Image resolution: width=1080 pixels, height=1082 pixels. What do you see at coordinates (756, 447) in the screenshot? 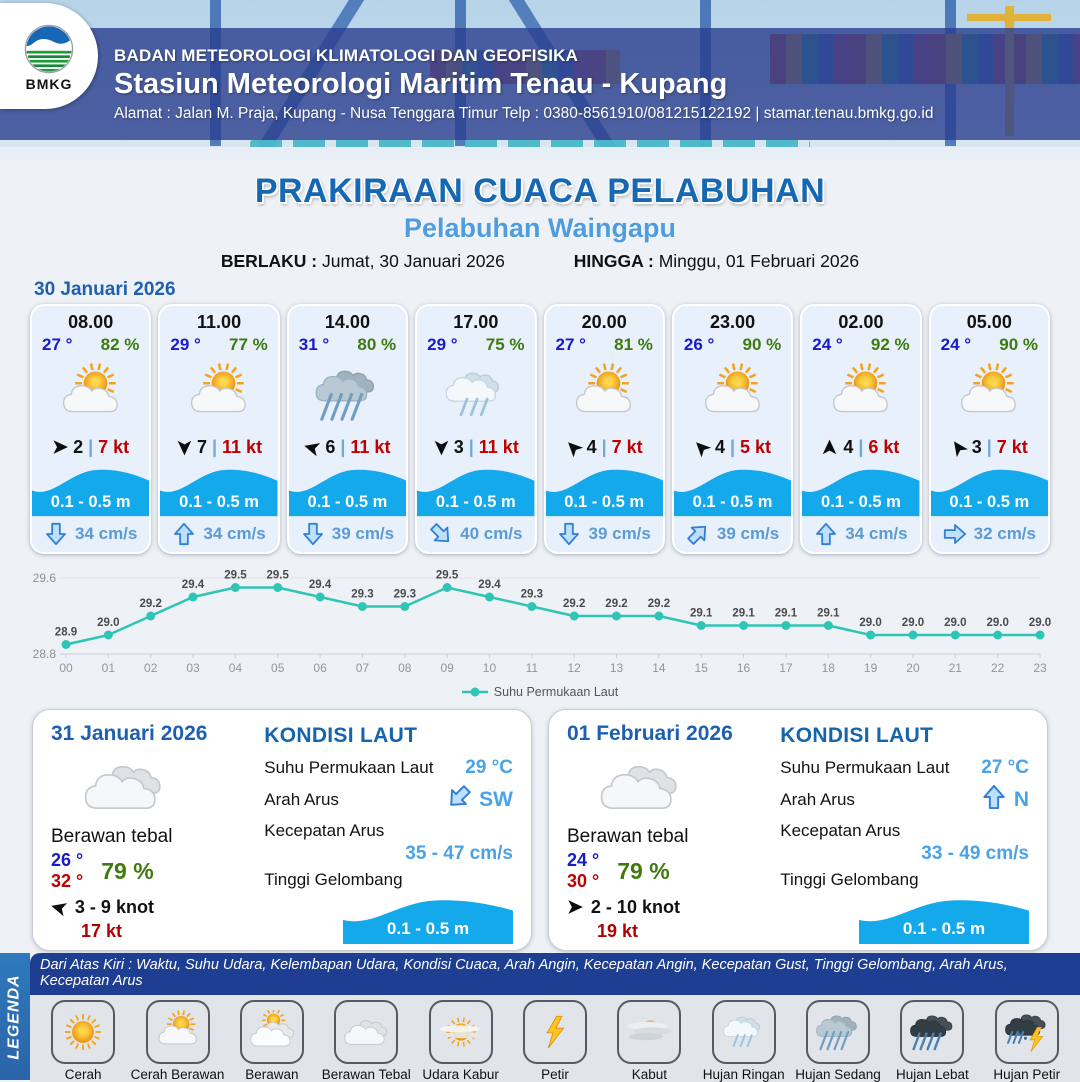
I see `gust-speed: 5 kt` at bounding box center [756, 447].